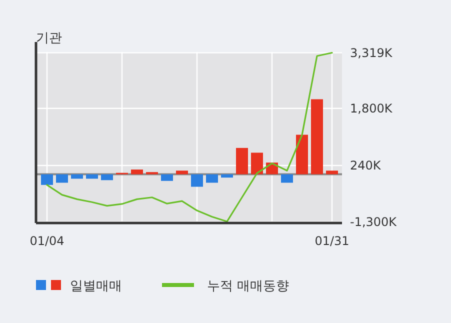 This screenshot has height=323, width=451. Describe the element at coordinates (248, 286) in the screenshot. I see `legend-label: 누적 매매동향` at that location.